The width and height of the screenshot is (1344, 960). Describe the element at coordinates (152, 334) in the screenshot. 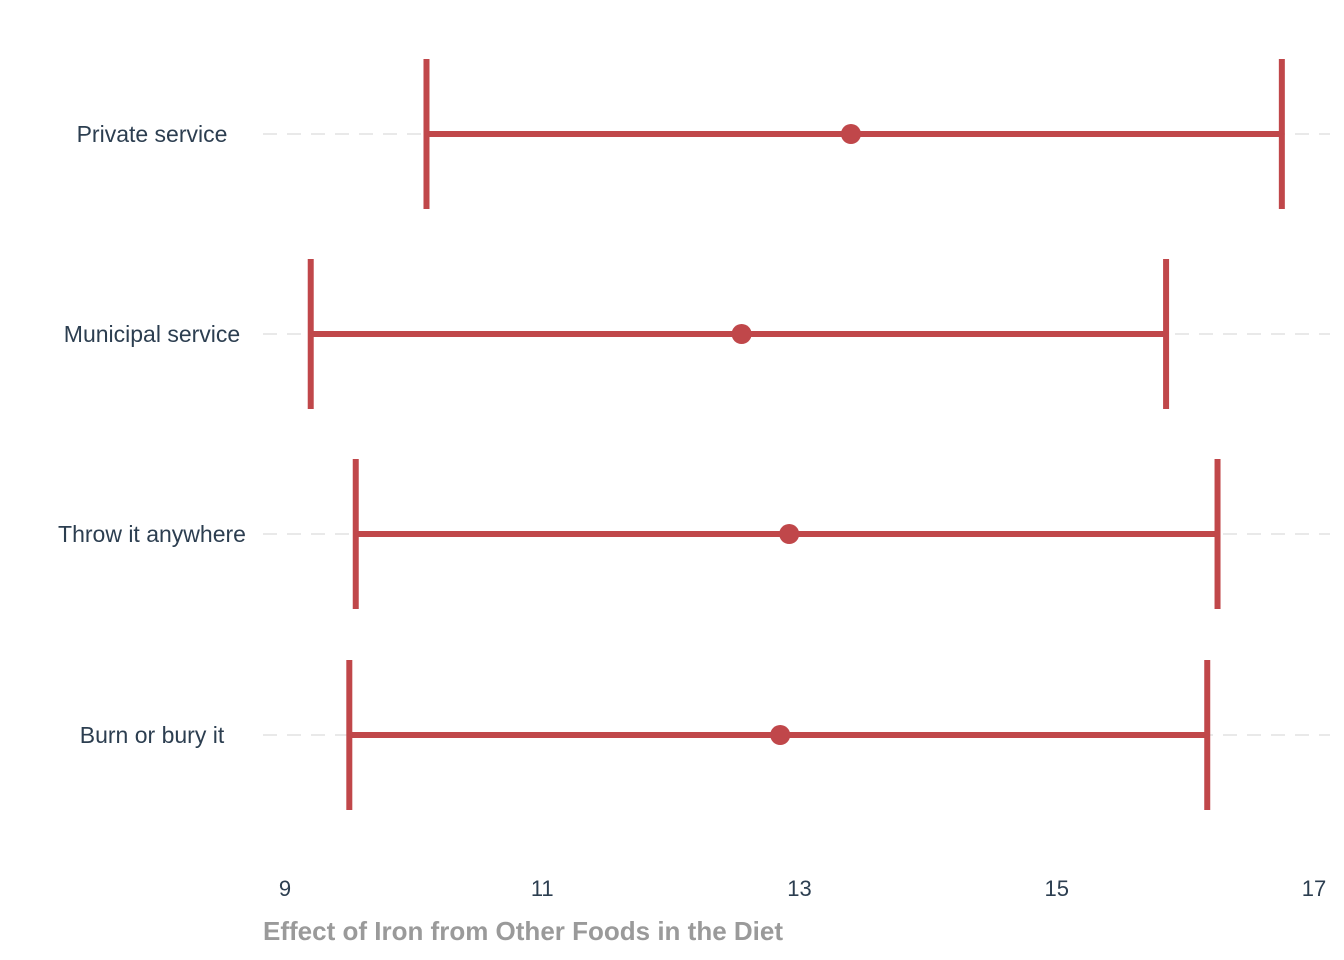

I see `category-label: Municipal service` at that location.